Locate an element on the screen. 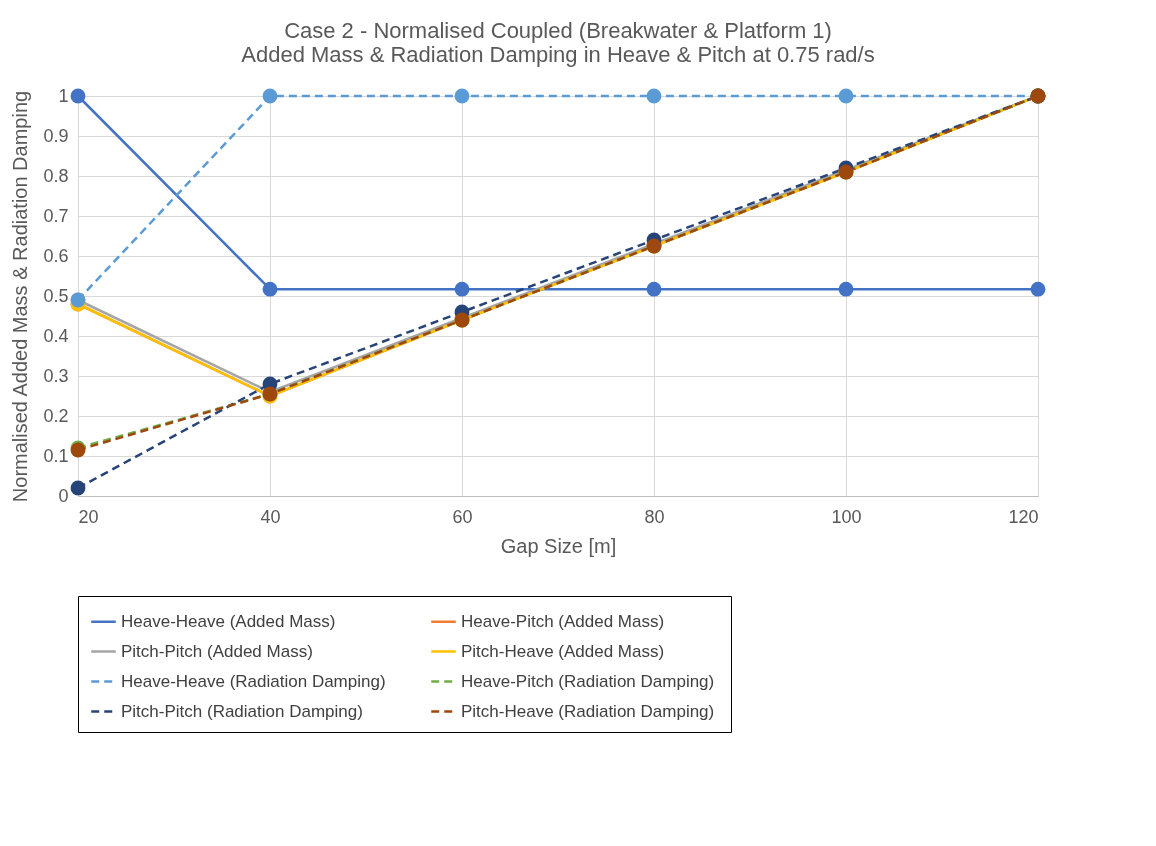 The width and height of the screenshot is (1156, 846). y-tick-label: 0.8 is located at coordinates (56, 175).